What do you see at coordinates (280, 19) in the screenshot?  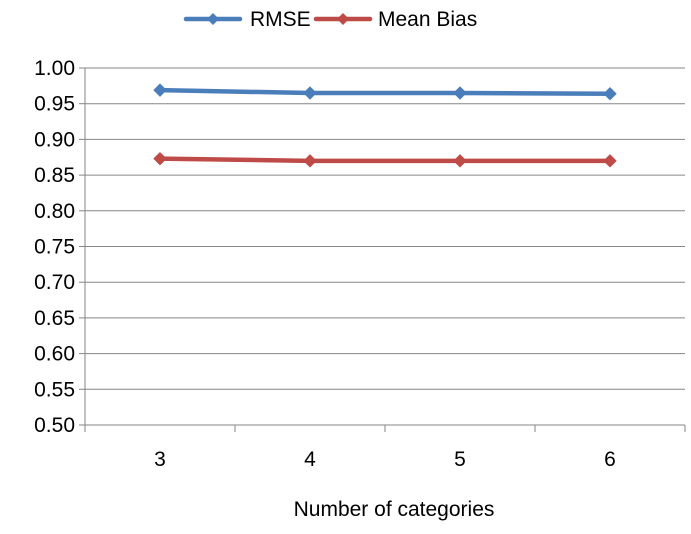 I see `legend-label: RMSE` at bounding box center [280, 19].